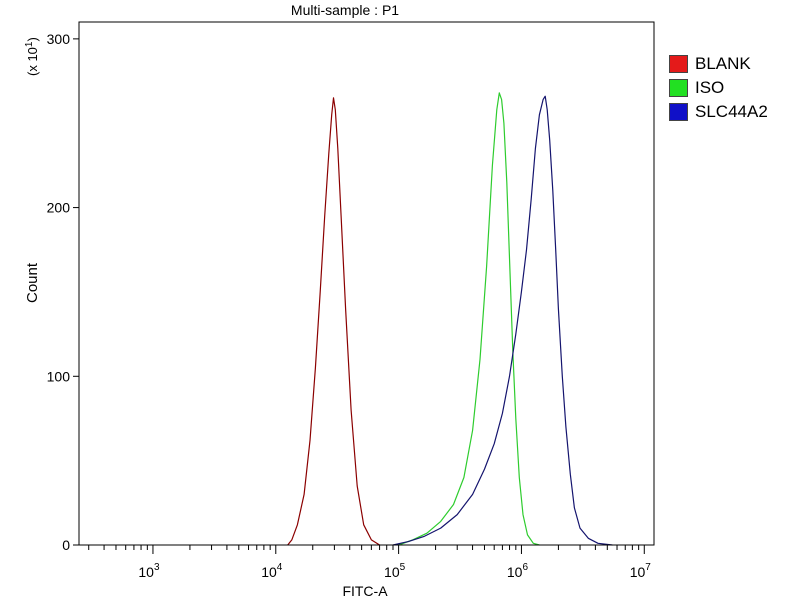 The height and width of the screenshot is (600, 800). Describe the element at coordinates (641, 571) in the screenshot. I see `x-tick-label: 10⁷` at that location.